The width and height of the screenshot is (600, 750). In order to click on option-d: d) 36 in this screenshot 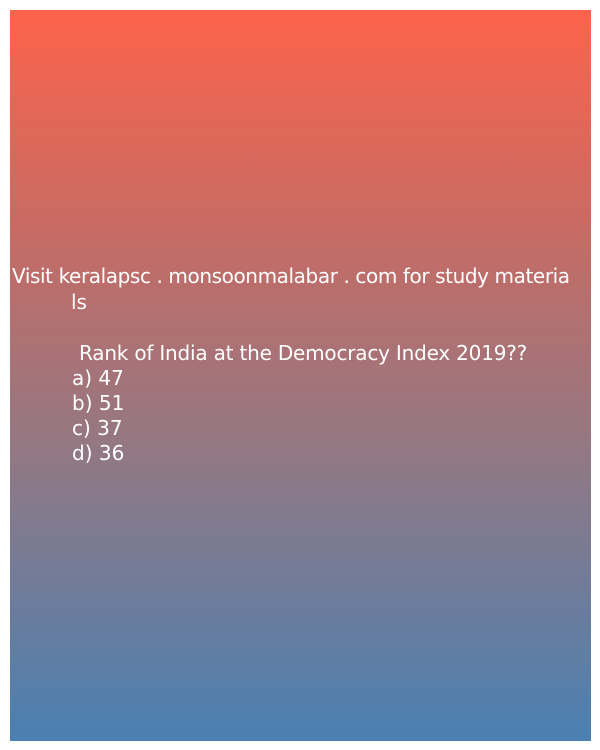, I will do `click(98, 453)`.